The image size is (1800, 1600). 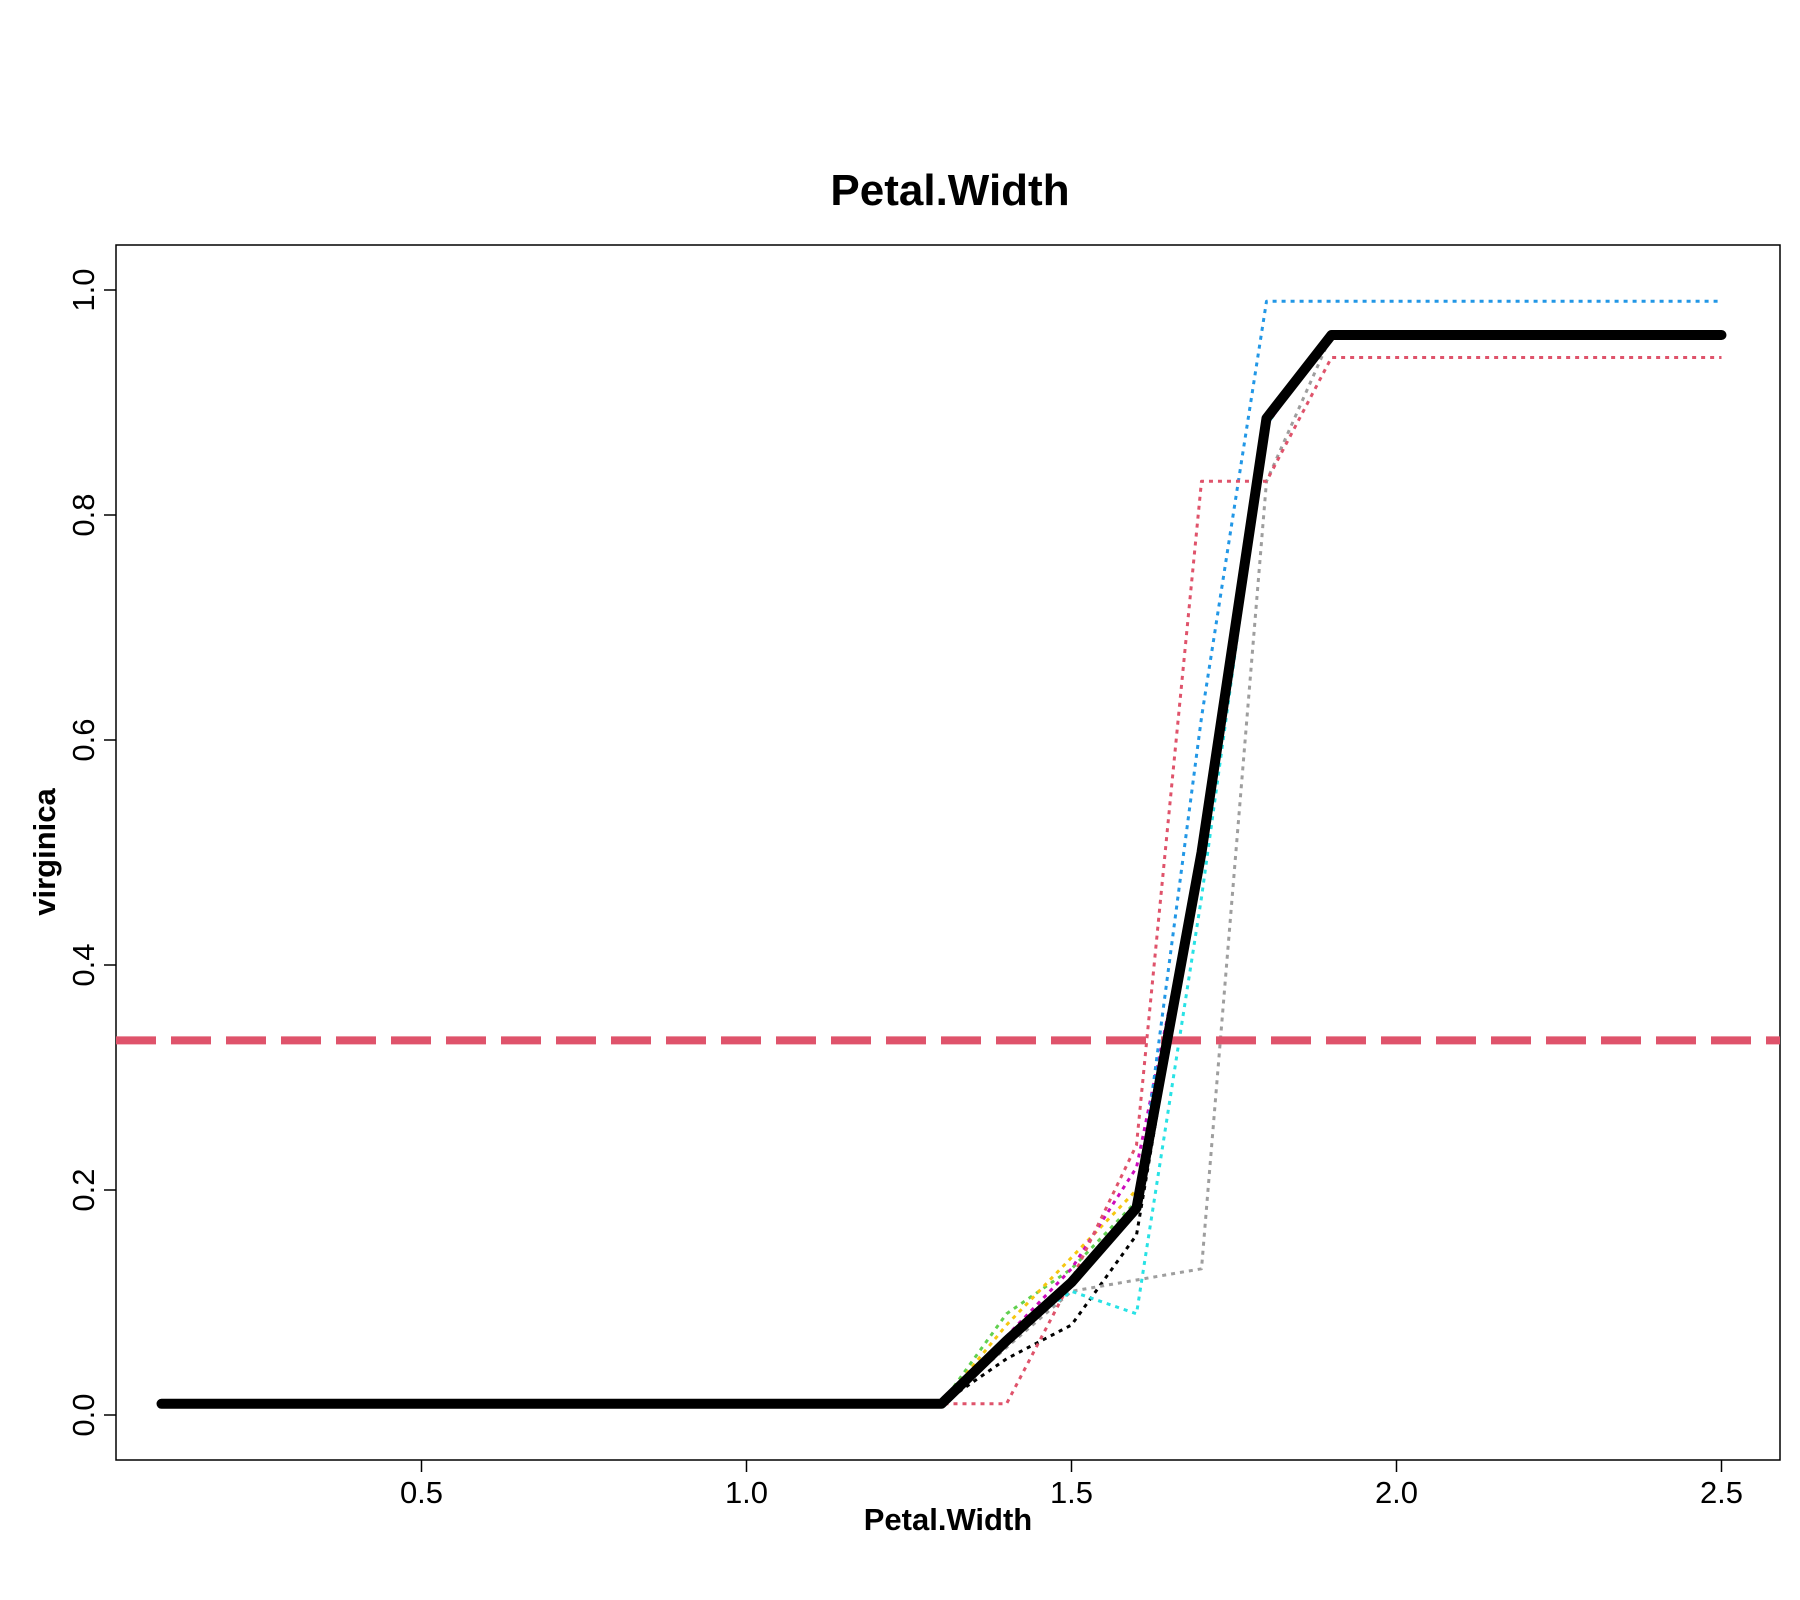 I want to click on x-tick-label-2.0: 2.0, so click(x=1396, y=1492).